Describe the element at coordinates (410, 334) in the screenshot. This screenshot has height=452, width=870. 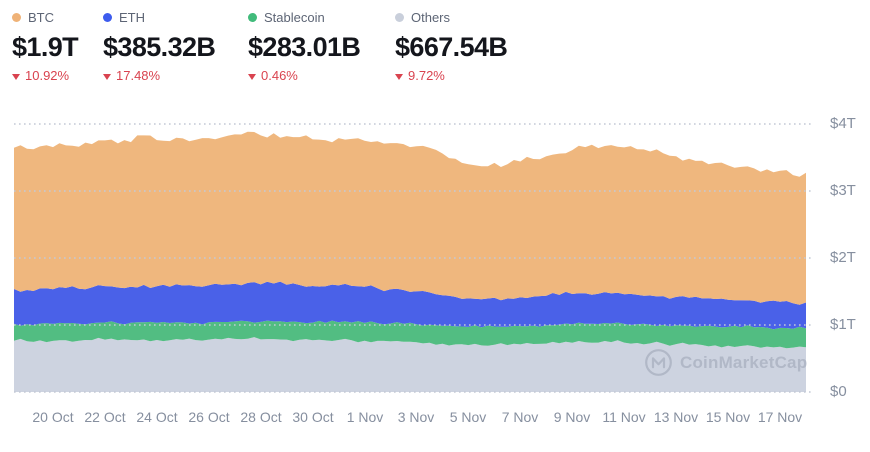
I see `area-stablecoin` at that location.